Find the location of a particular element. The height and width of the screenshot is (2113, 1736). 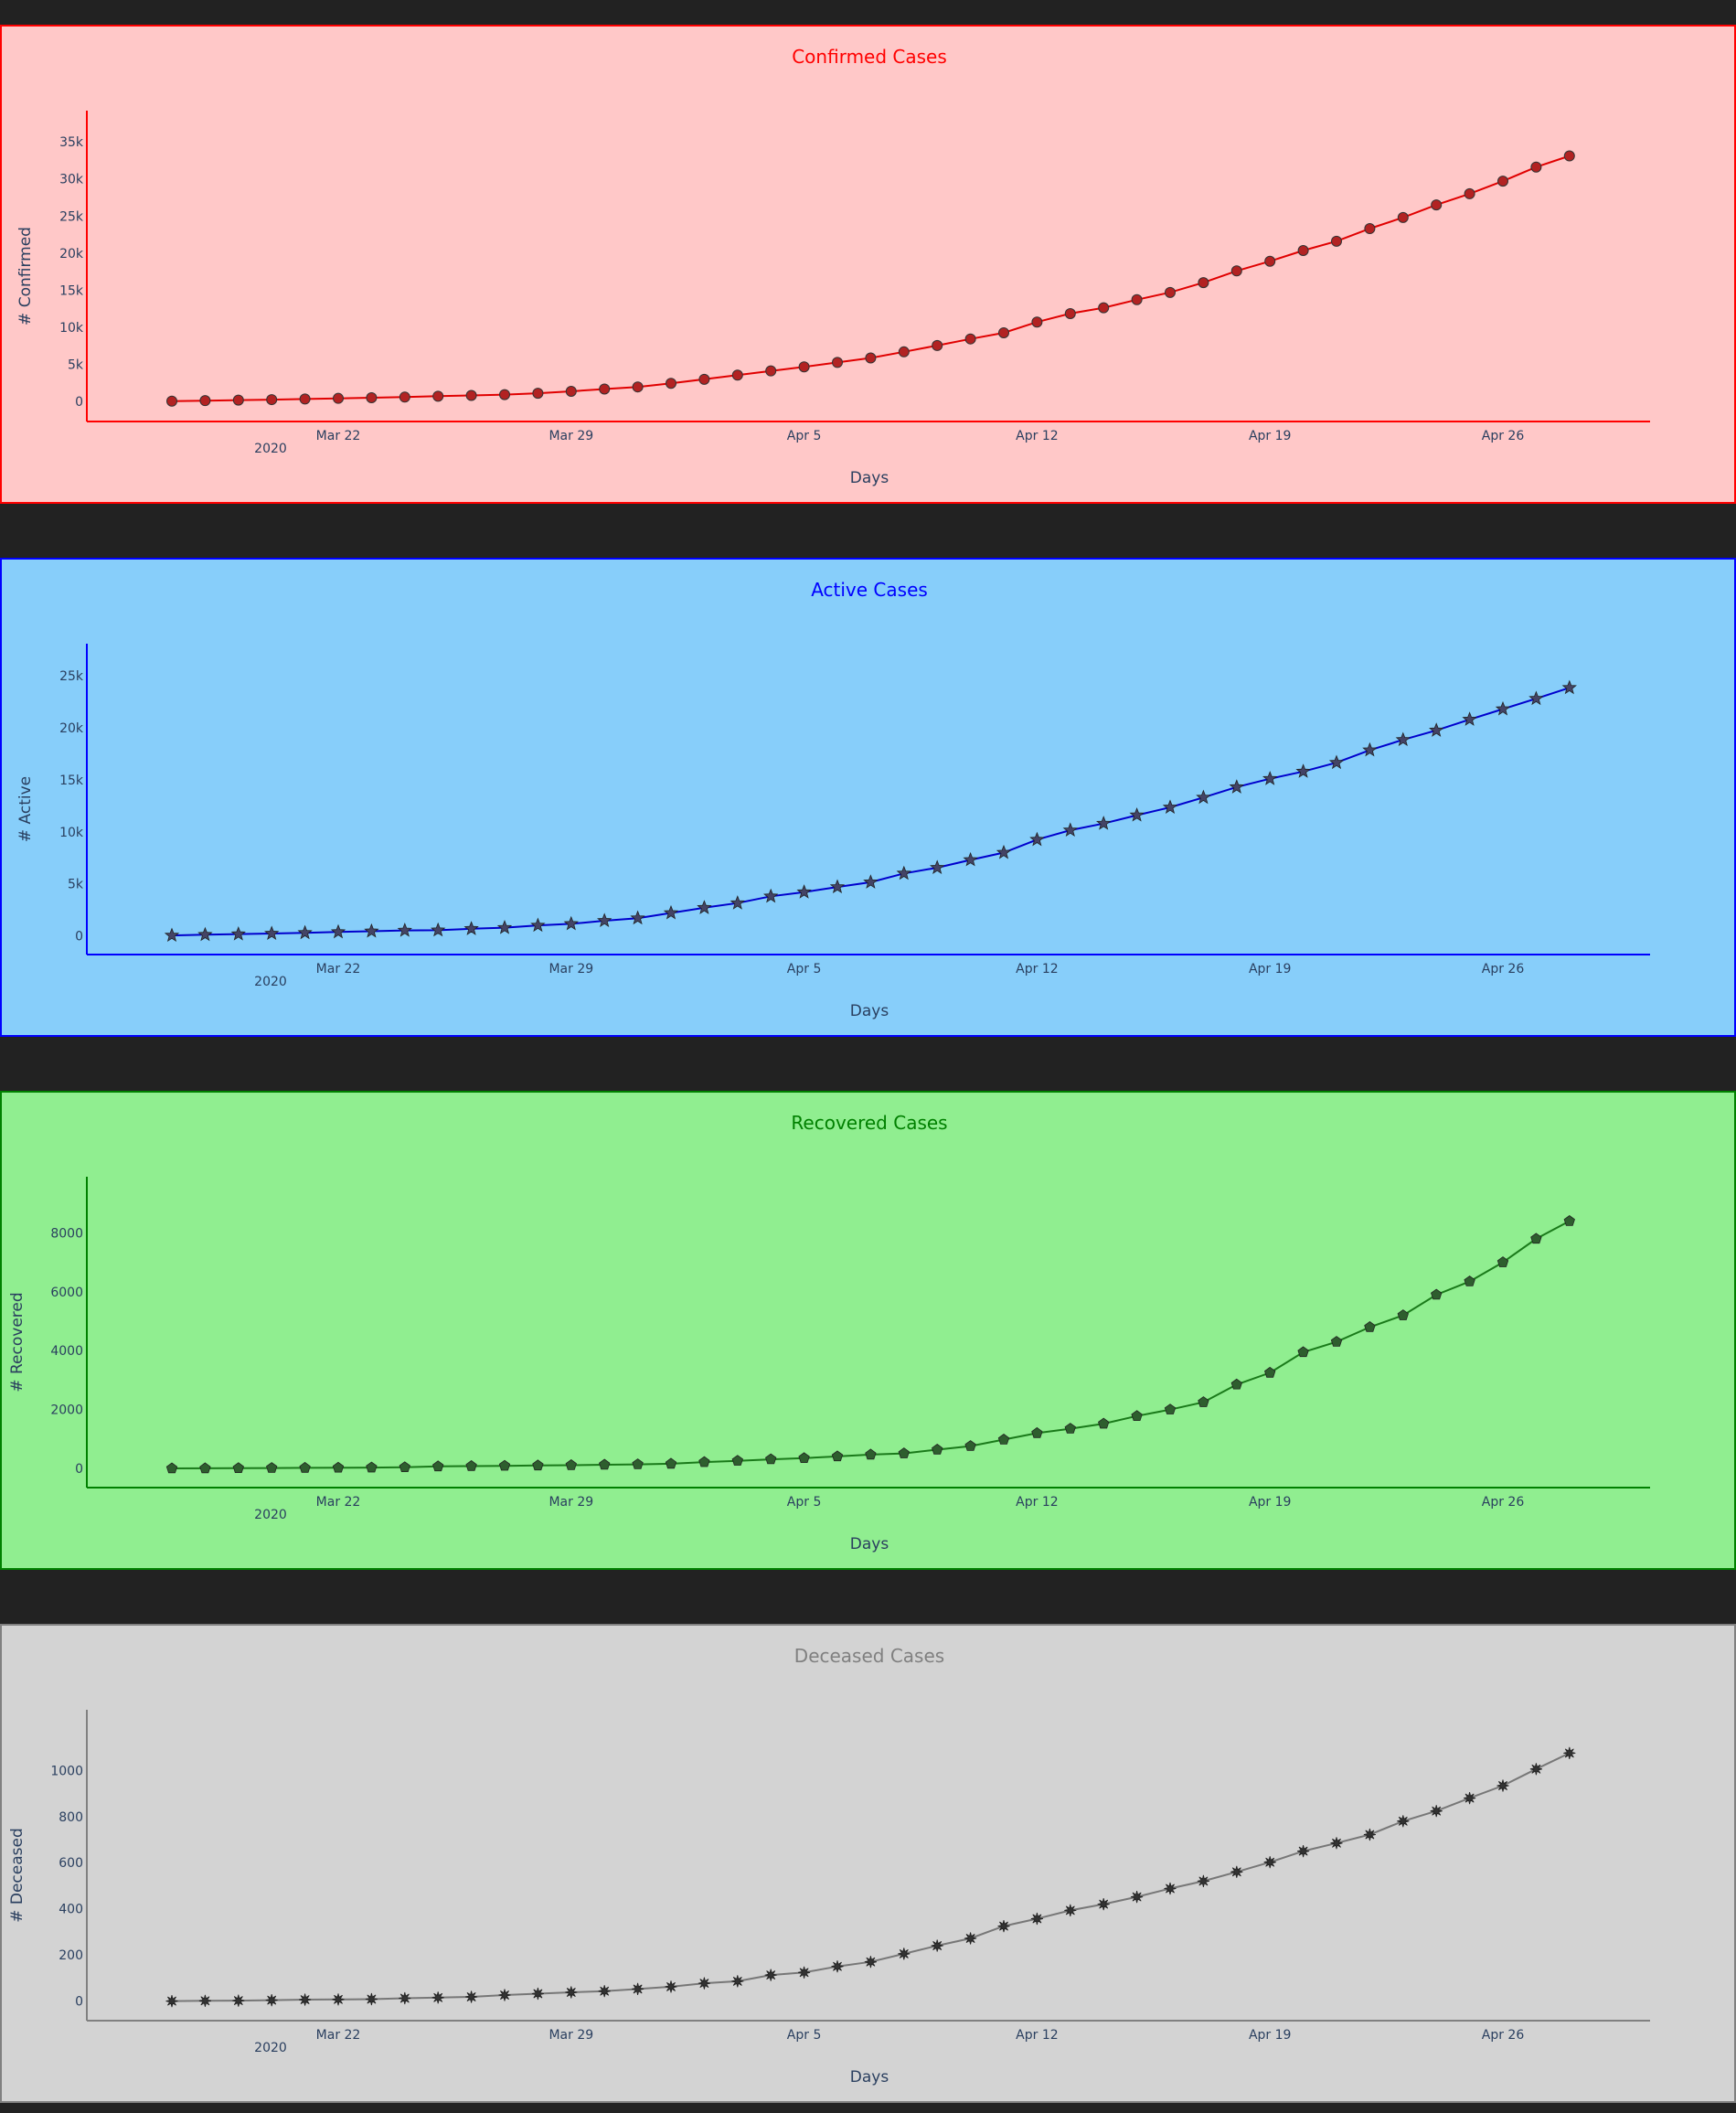

active-x-tick-label: Mar 22 is located at coordinates (338, 969).